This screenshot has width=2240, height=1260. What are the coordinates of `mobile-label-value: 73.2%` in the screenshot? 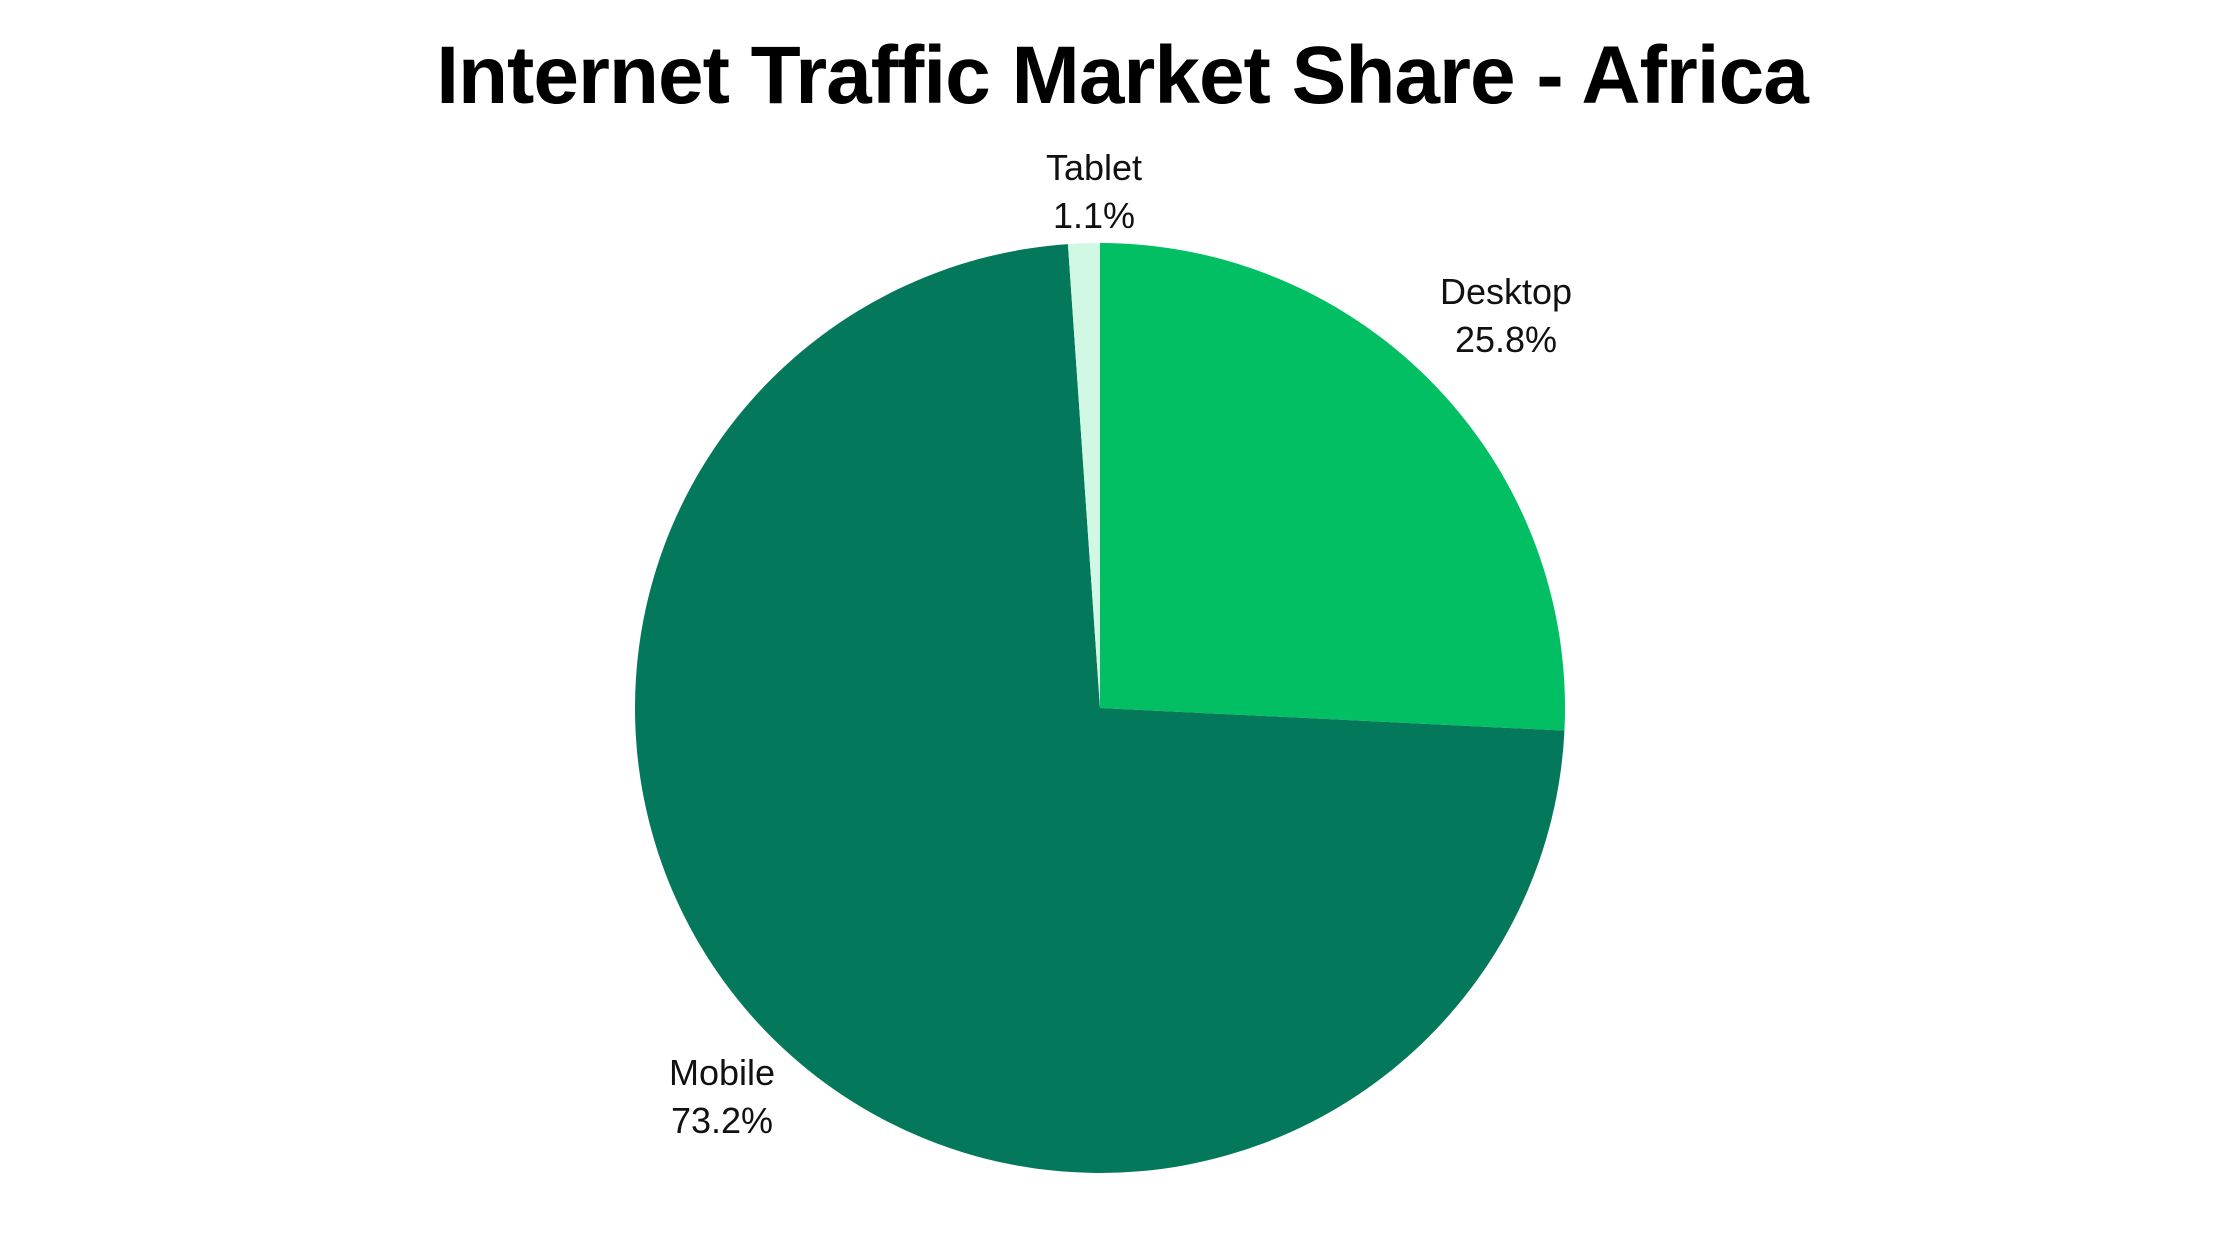 It's located at (722, 1120).